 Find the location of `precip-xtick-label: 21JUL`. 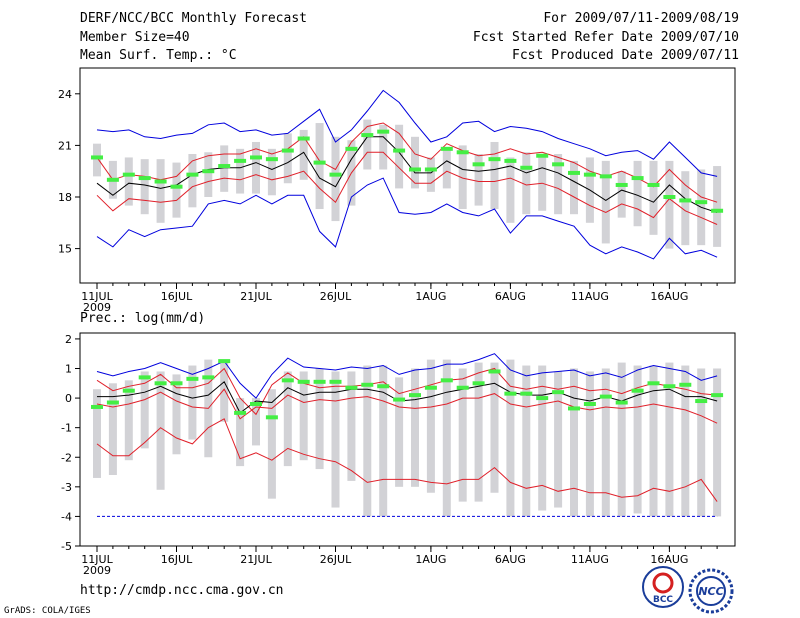

precip-xtick-label: 21JUL is located at coordinates (256, 559).